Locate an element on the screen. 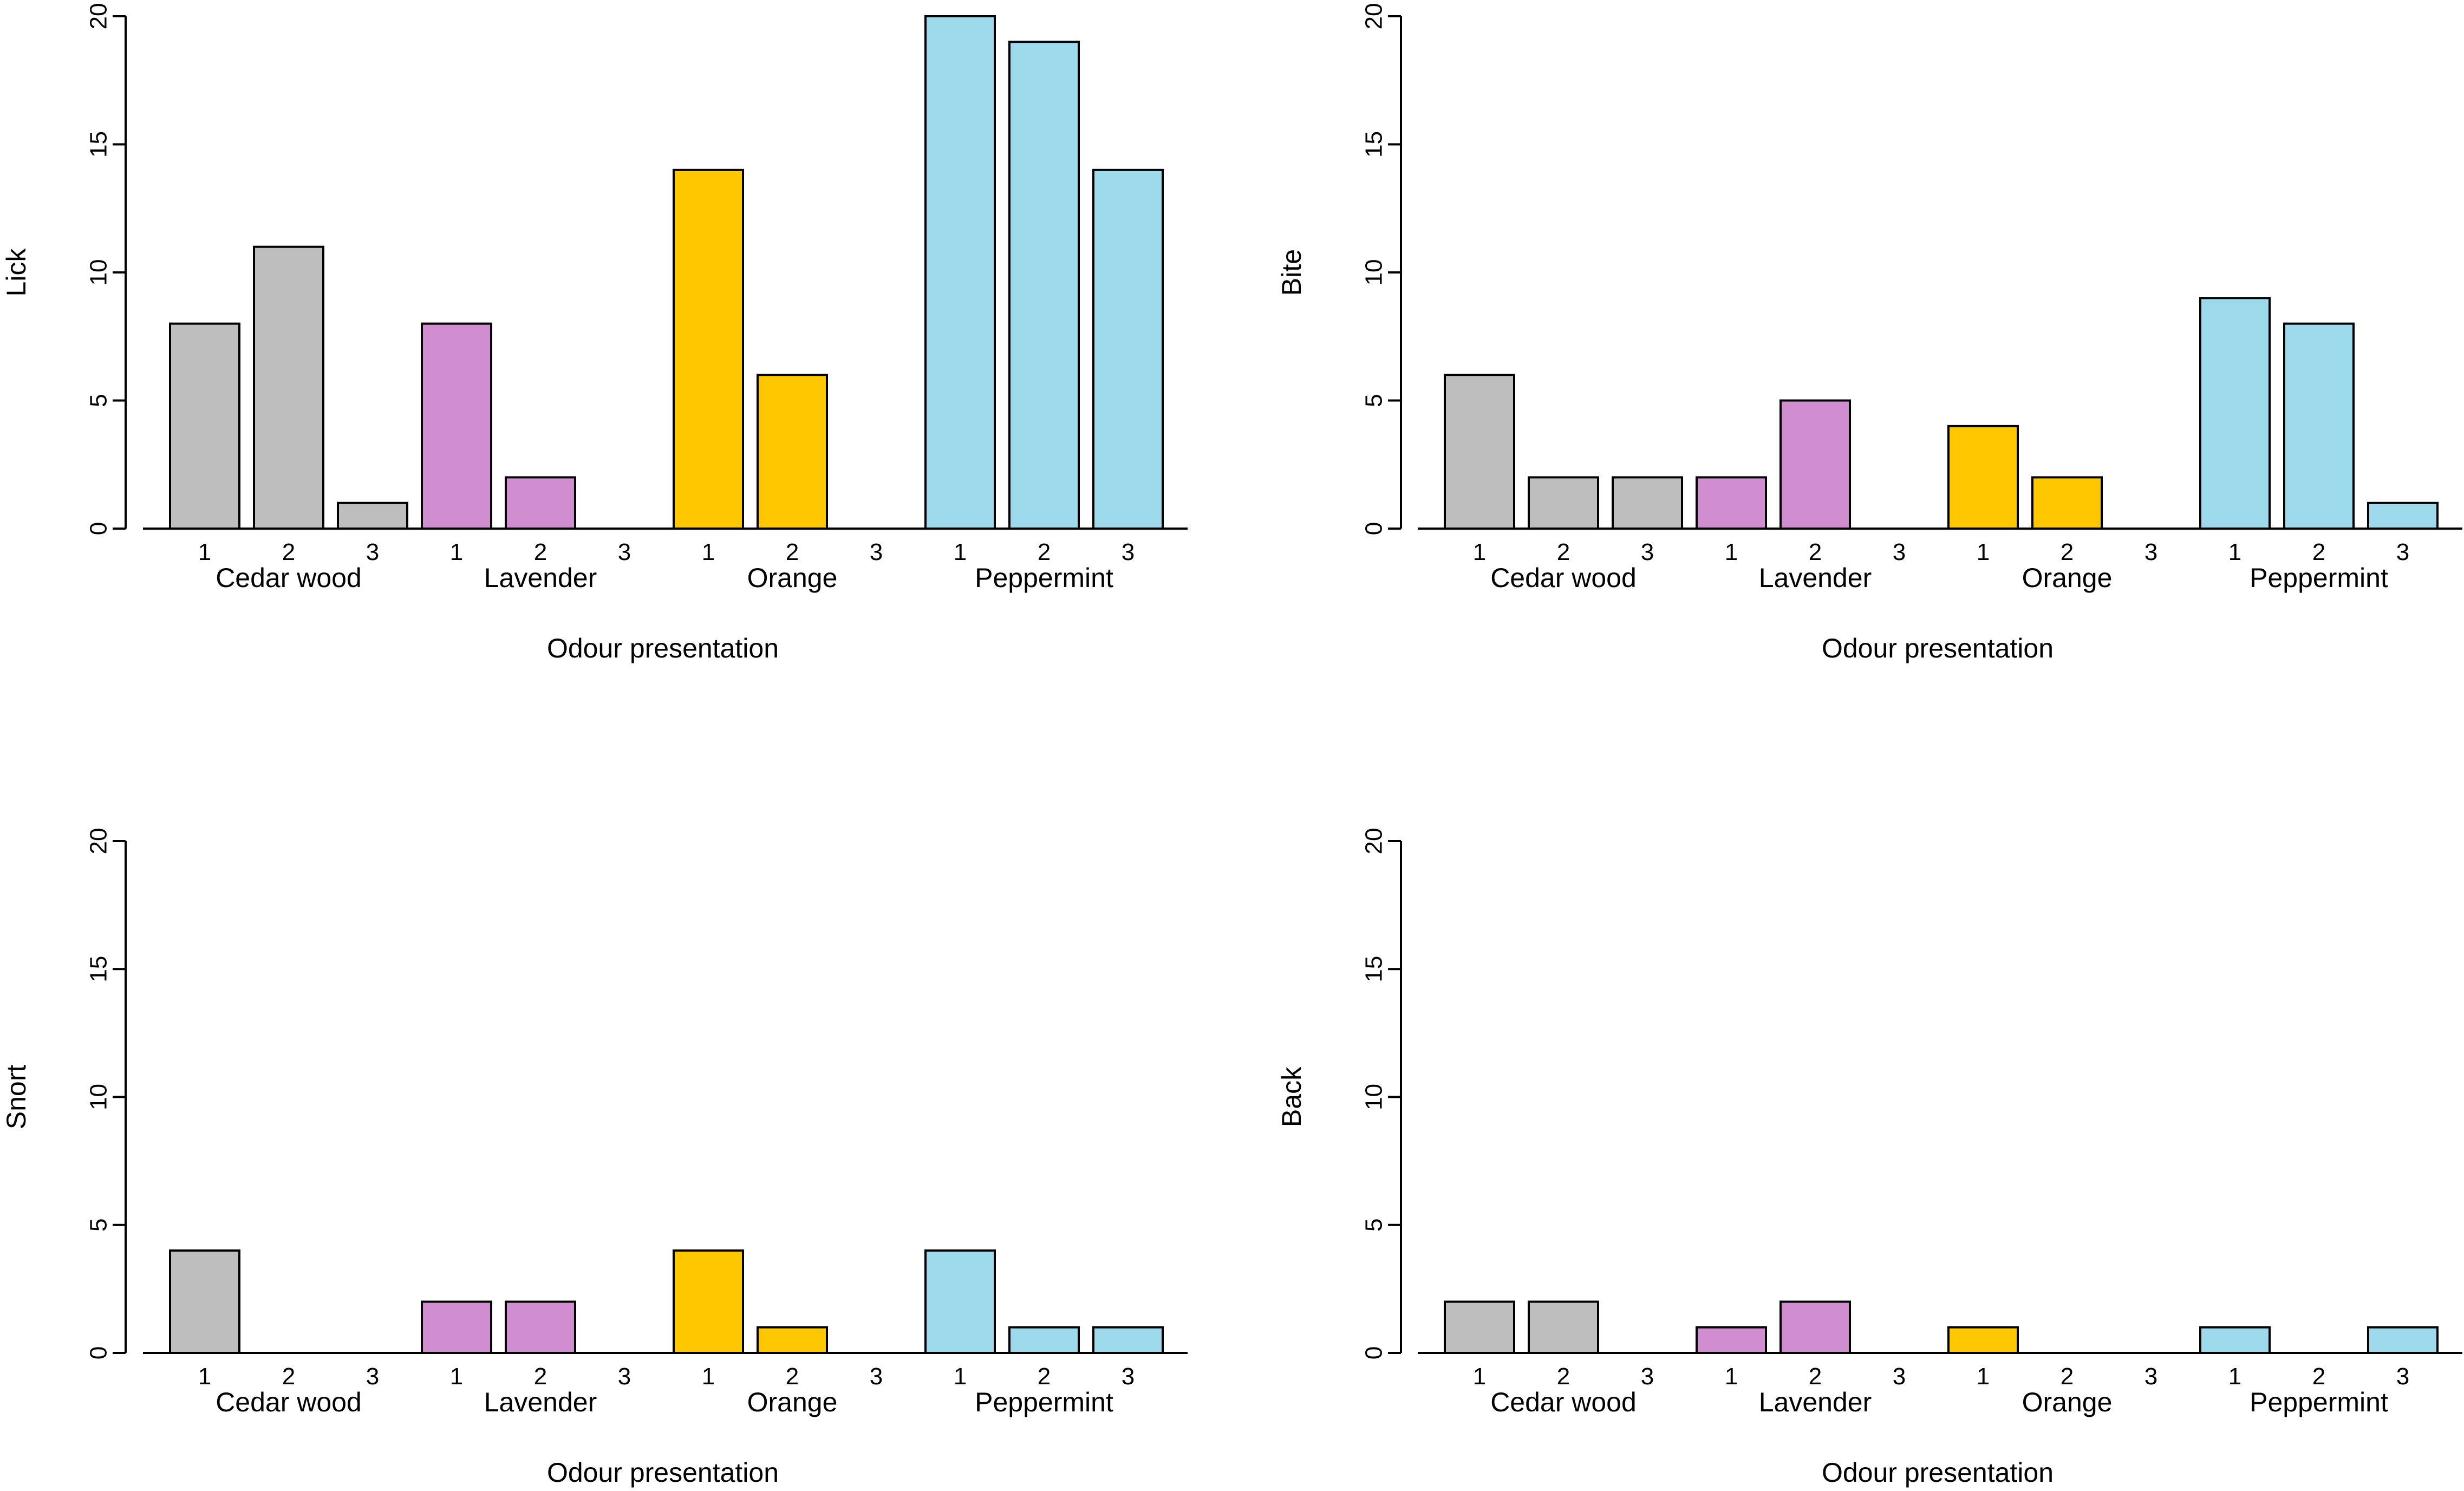 The image size is (2464, 1491). y-axis-label: Bite is located at coordinates (1291, 272).